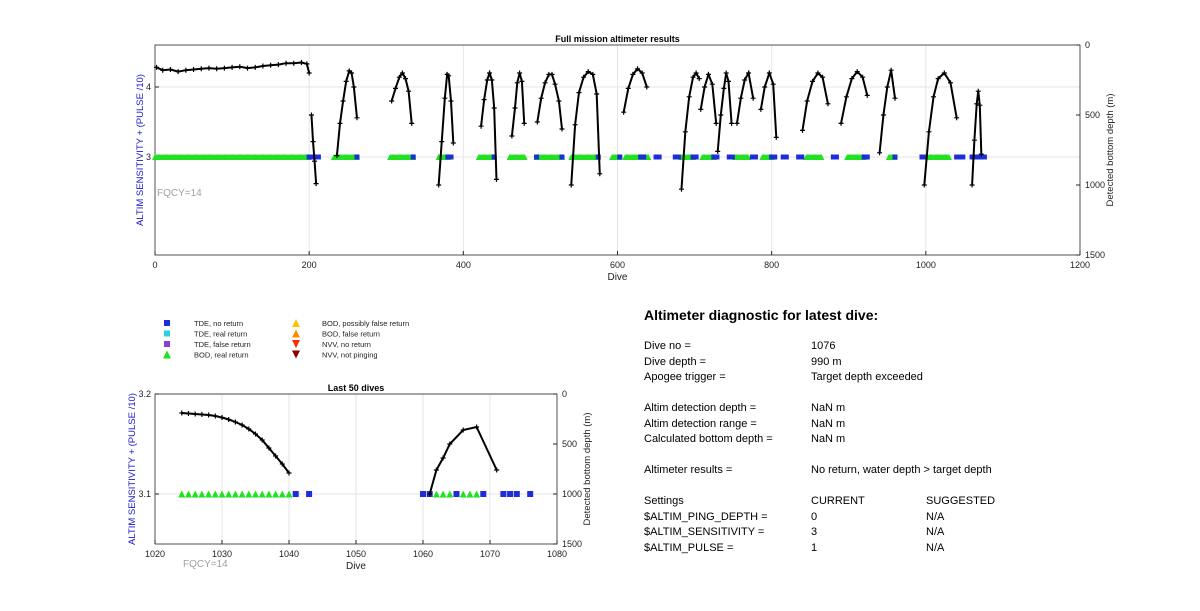 Image resolution: width=1200 pixels, height=611 pixels. What do you see at coordinates (356, 388) in the screenshot?
I see `chart-title: Last 50 dives` at bounding box center [356, 388].